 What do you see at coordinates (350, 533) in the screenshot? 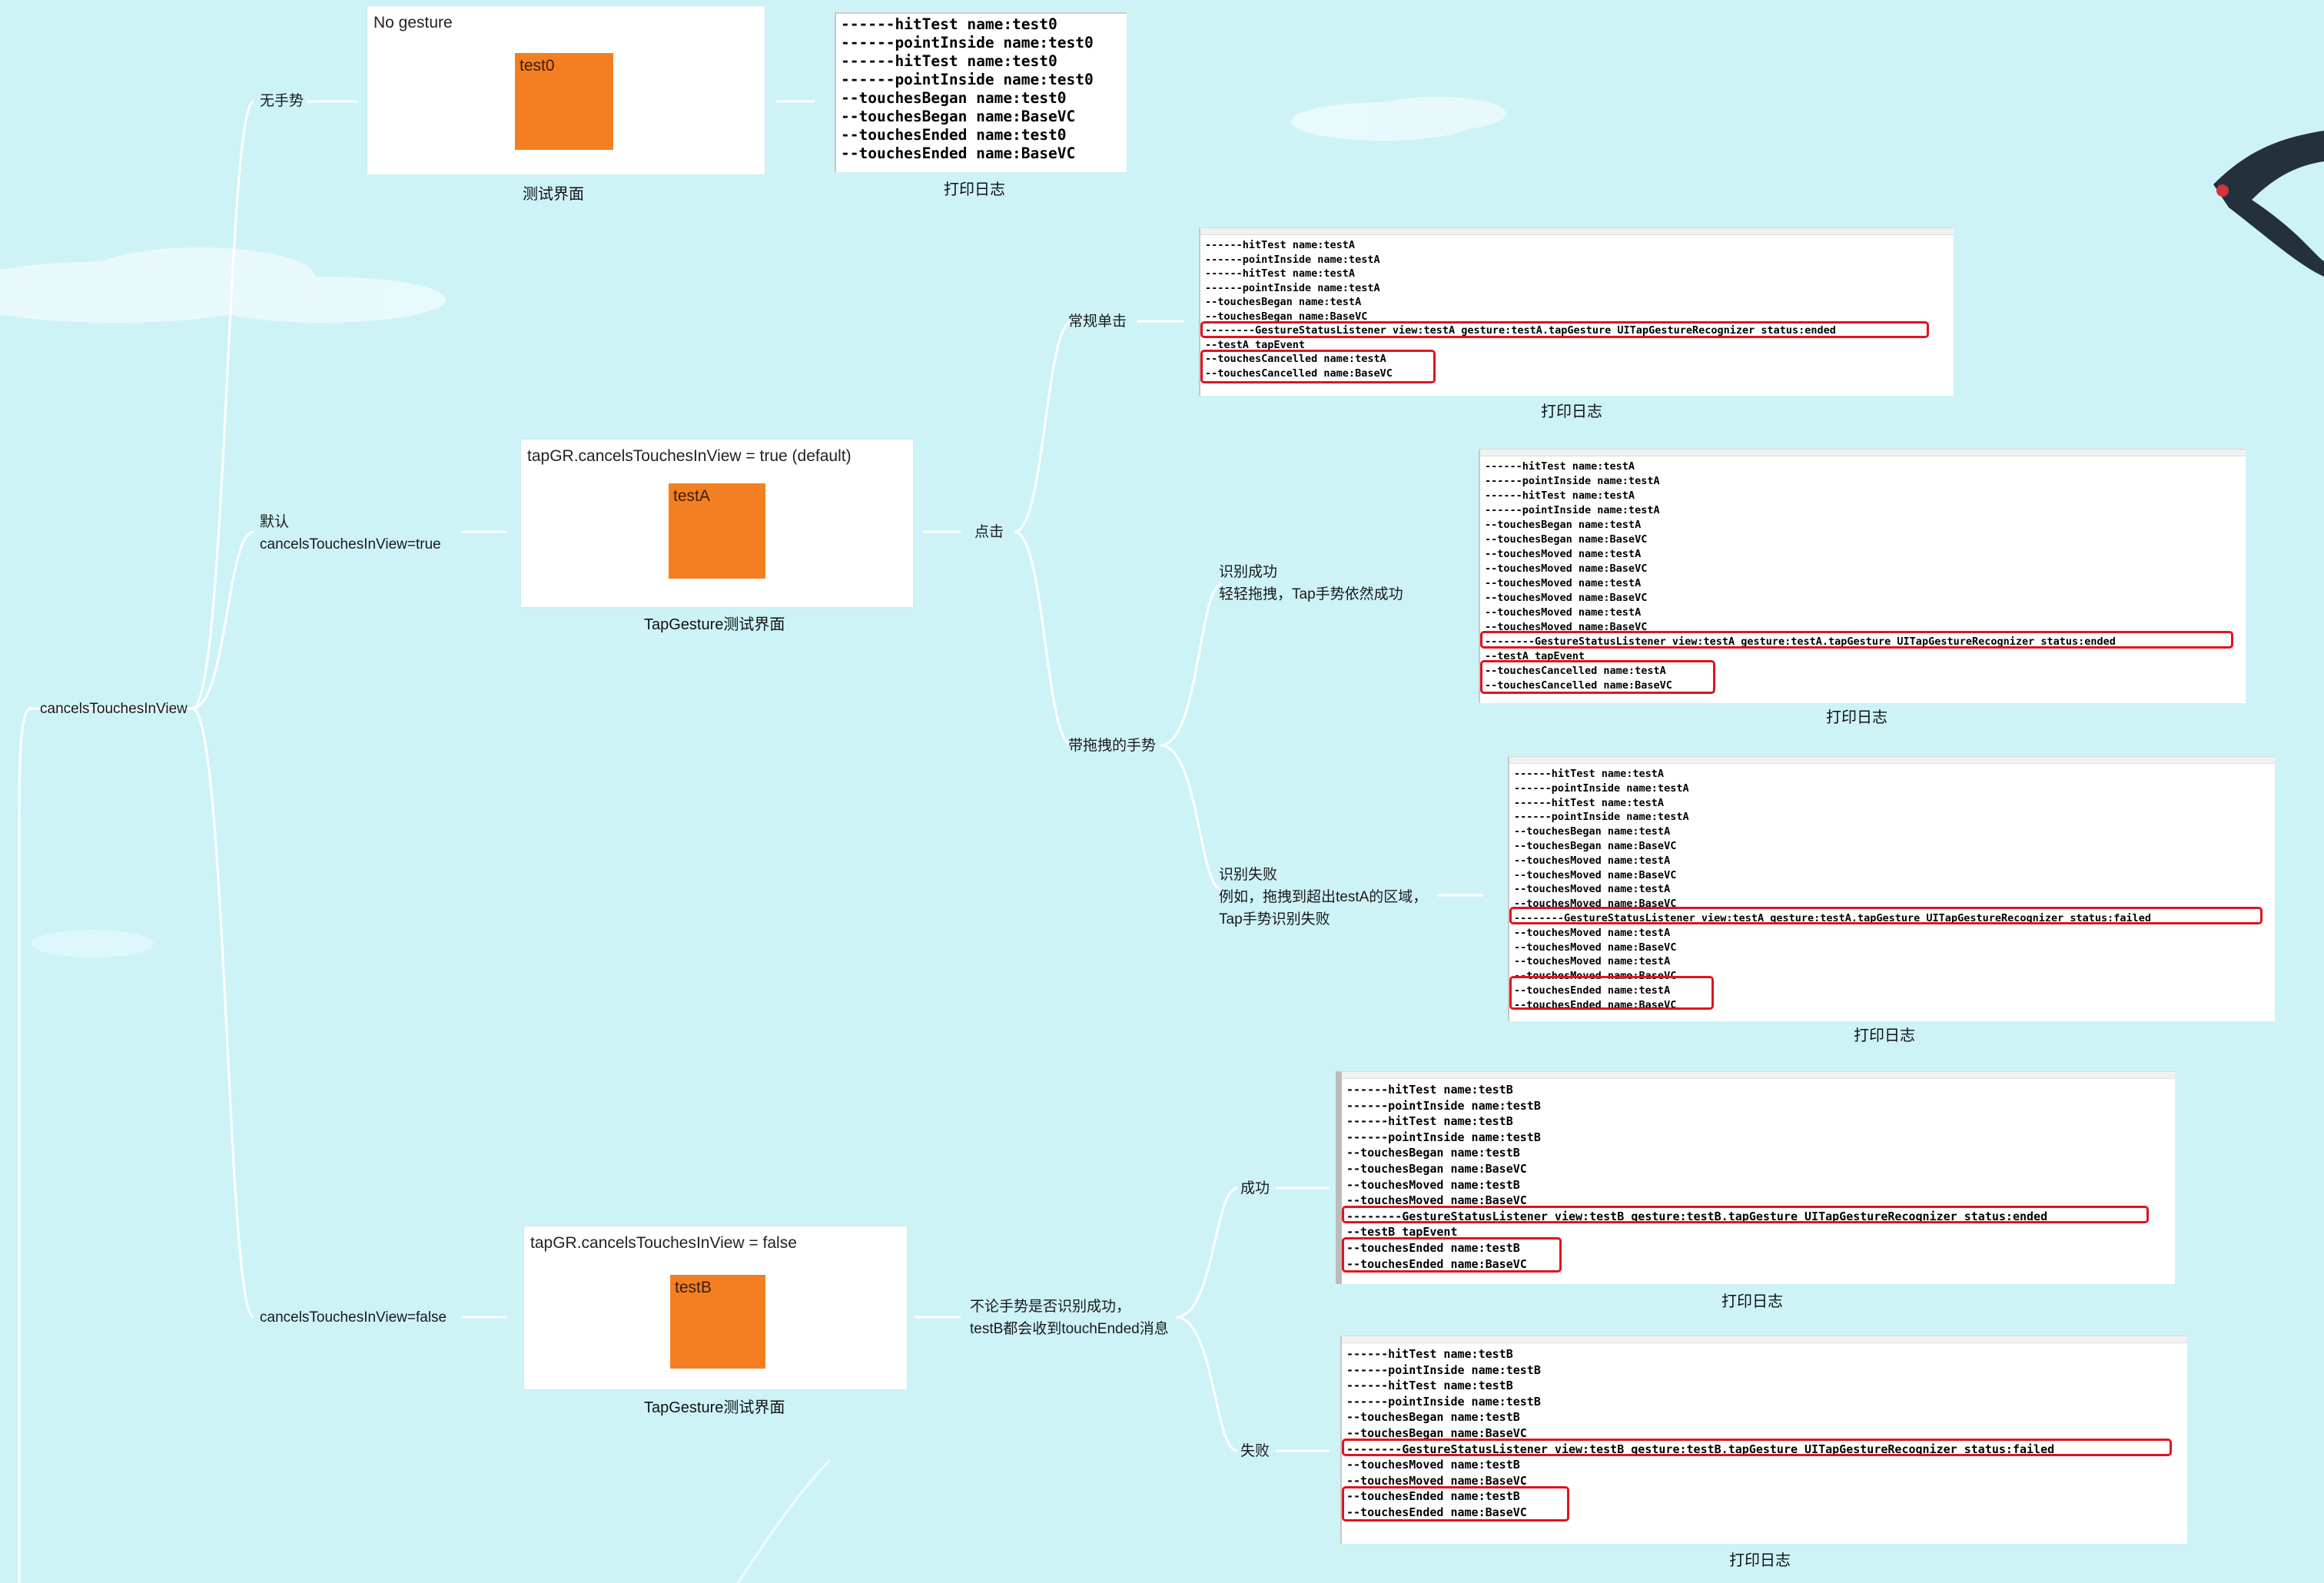
I see `branch-default-true: 默认 cancelsTouchesInView=true` at bounding box center [350, 533].